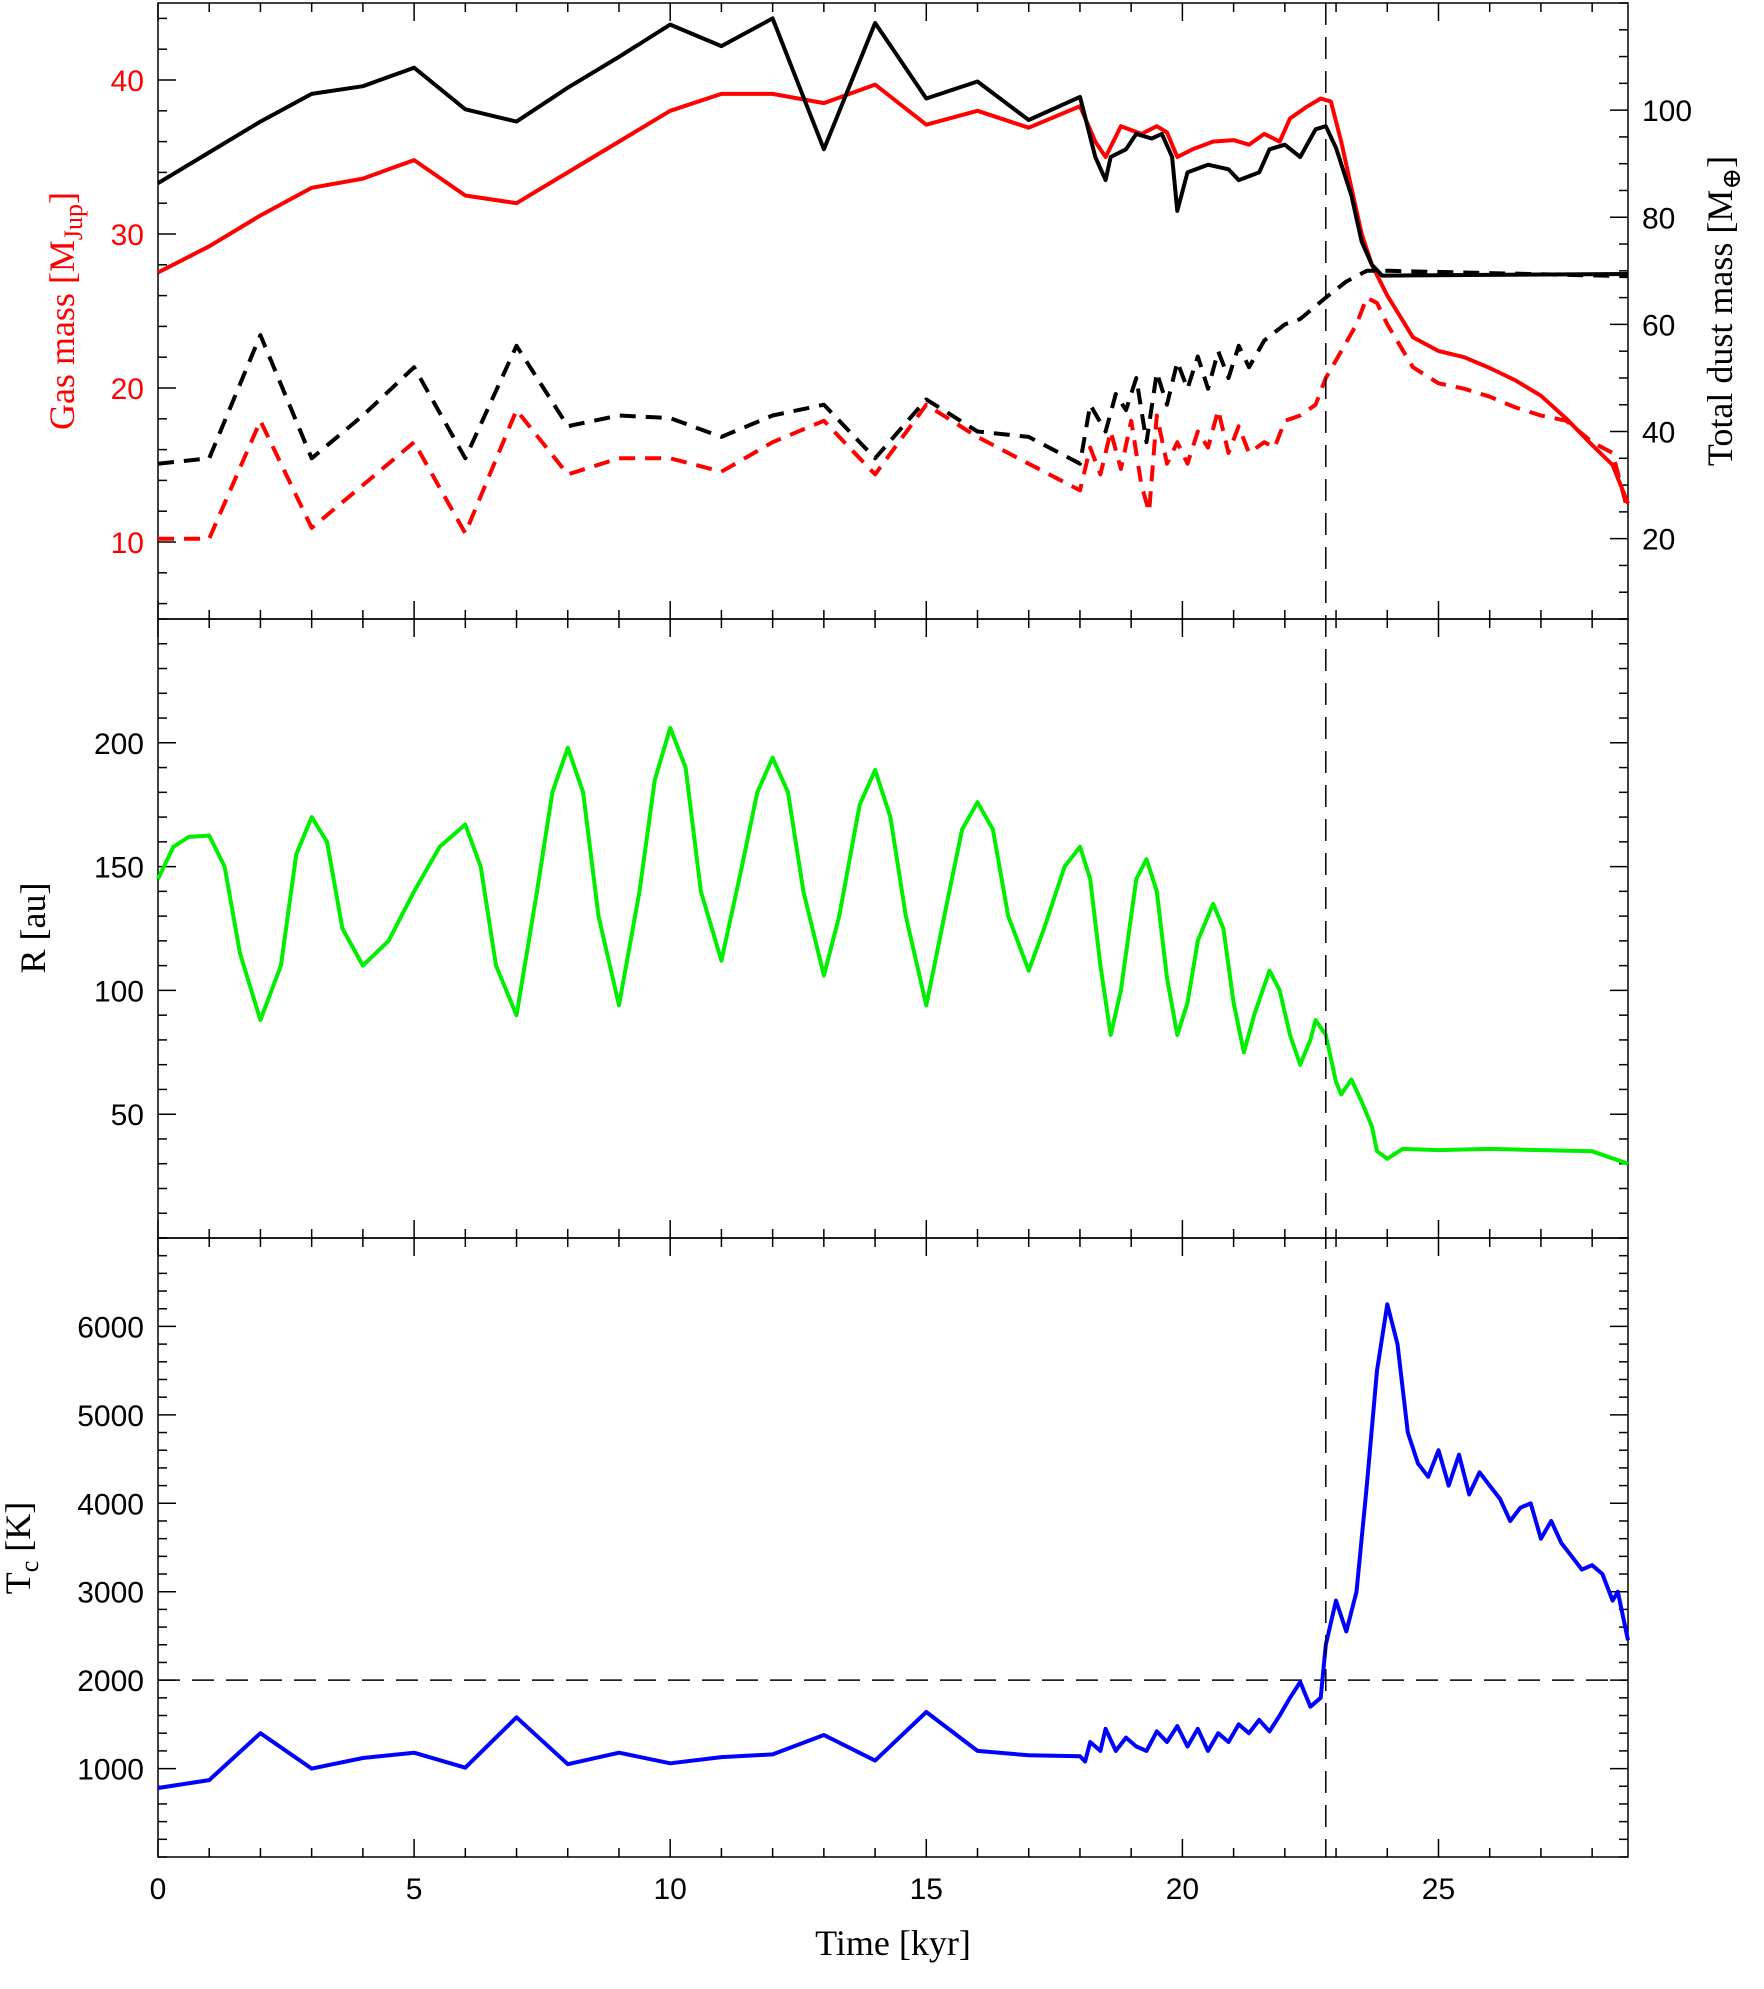 The height and width of the screenshot is (1989, 1764). What do you see at coordinates (127, 543) in the screenshot?
I see `top-left-ytick-label-10: 10` at bounding box center [127, 543].